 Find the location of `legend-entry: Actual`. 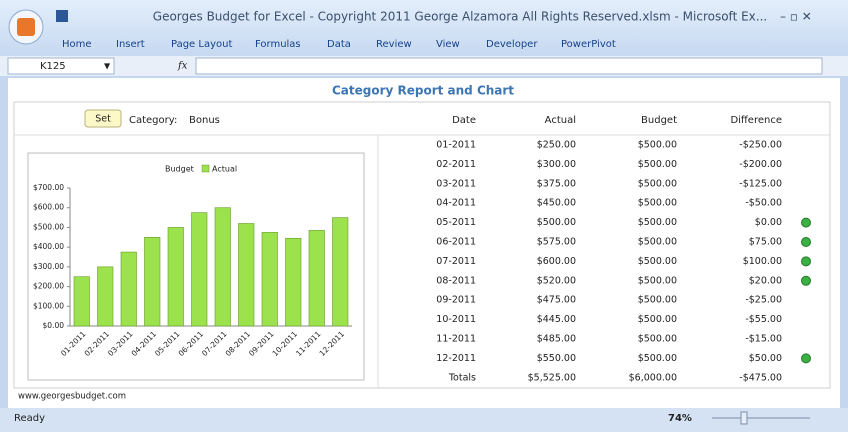

legend-entry: Actual is located at coordinates (224, 169).